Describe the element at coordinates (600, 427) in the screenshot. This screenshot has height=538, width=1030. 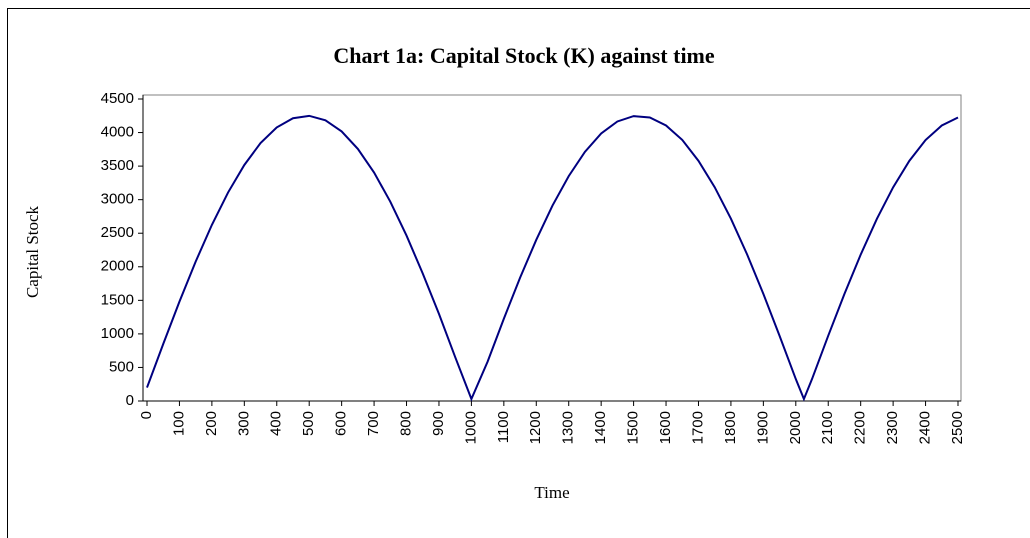
I see `x-tick-label: 1400` at that location.